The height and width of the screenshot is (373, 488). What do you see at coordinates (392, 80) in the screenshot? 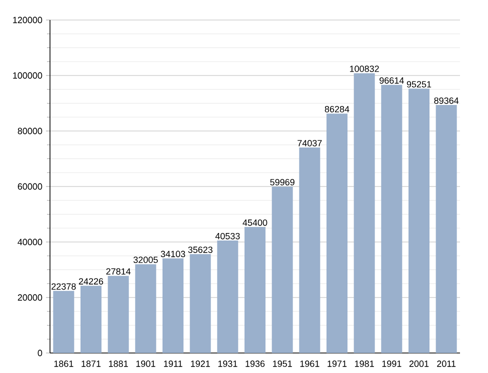
I see `data-label: 96614` at bounding box center [392, 80].